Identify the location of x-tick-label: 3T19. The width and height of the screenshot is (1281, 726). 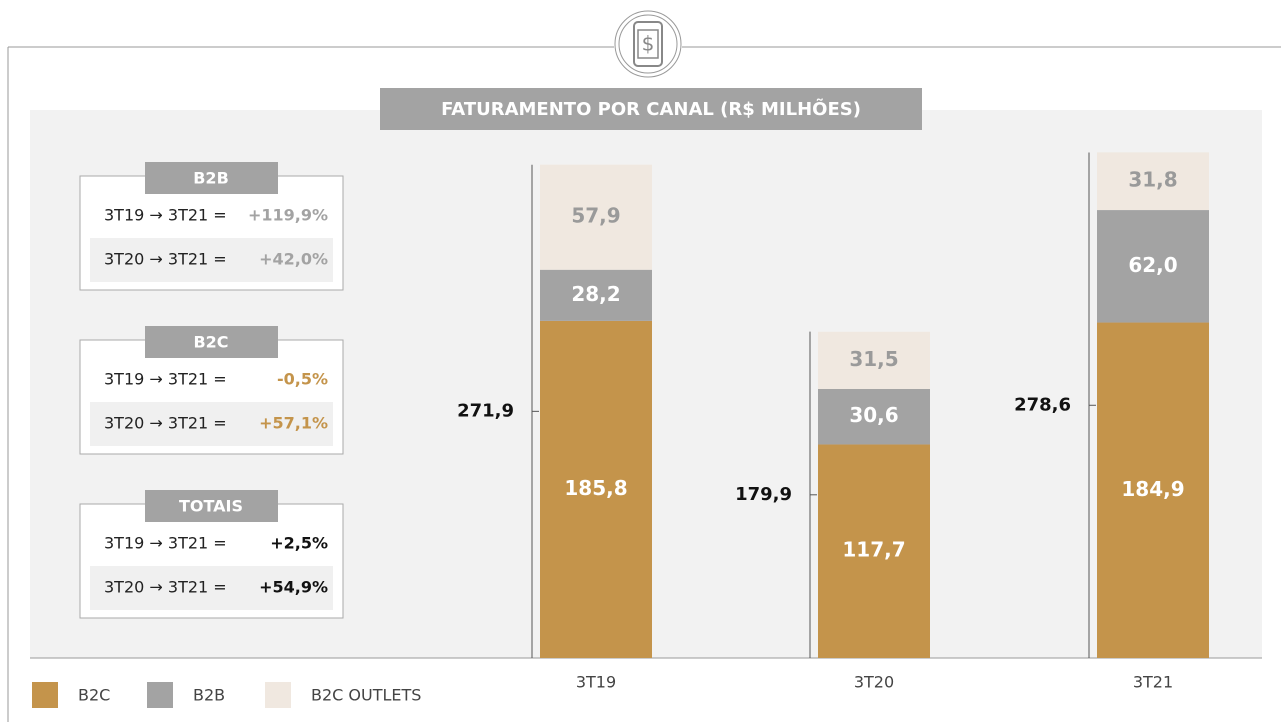
(596, 682).